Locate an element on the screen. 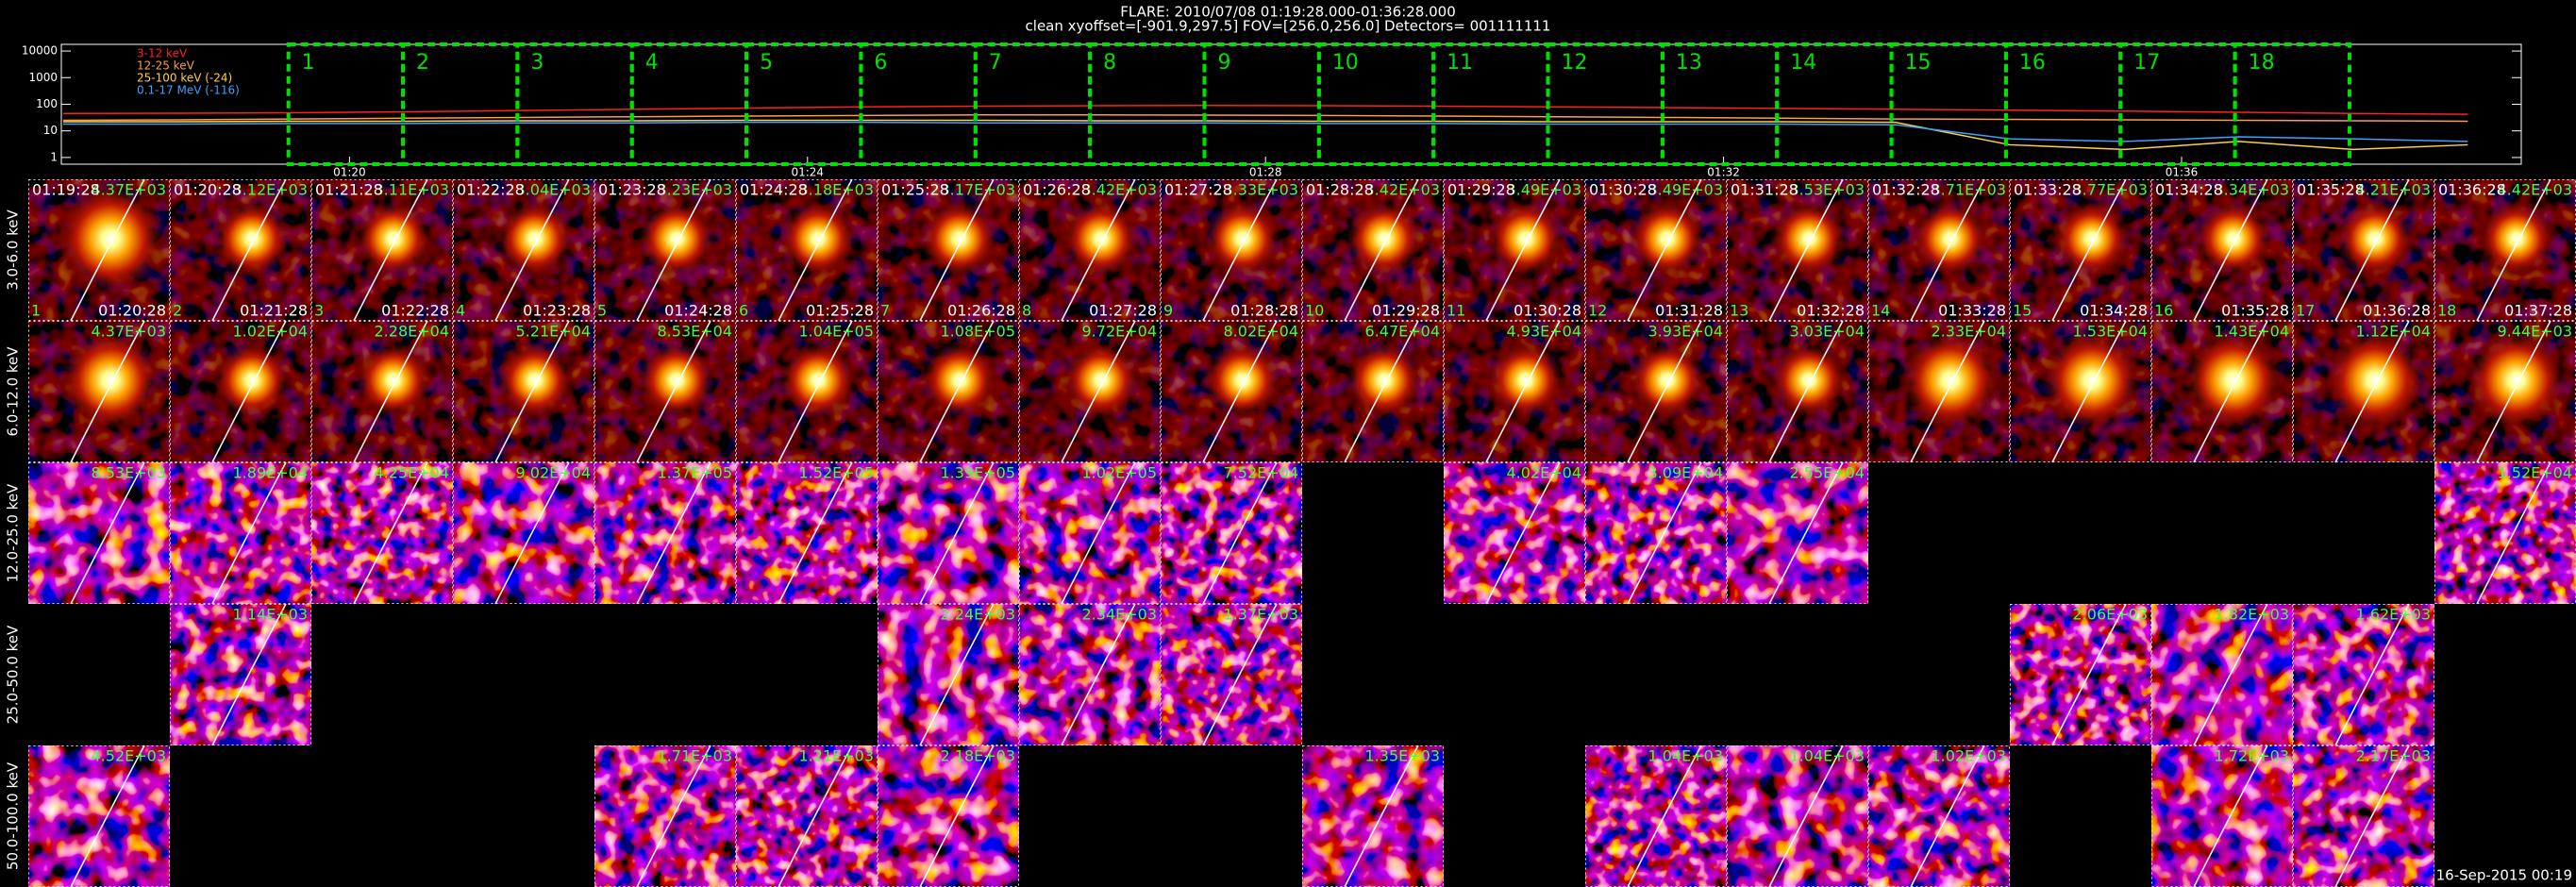 This screenshot has height=887, width=2576. interval-label: 17 is located at coordinates (2146, 63).